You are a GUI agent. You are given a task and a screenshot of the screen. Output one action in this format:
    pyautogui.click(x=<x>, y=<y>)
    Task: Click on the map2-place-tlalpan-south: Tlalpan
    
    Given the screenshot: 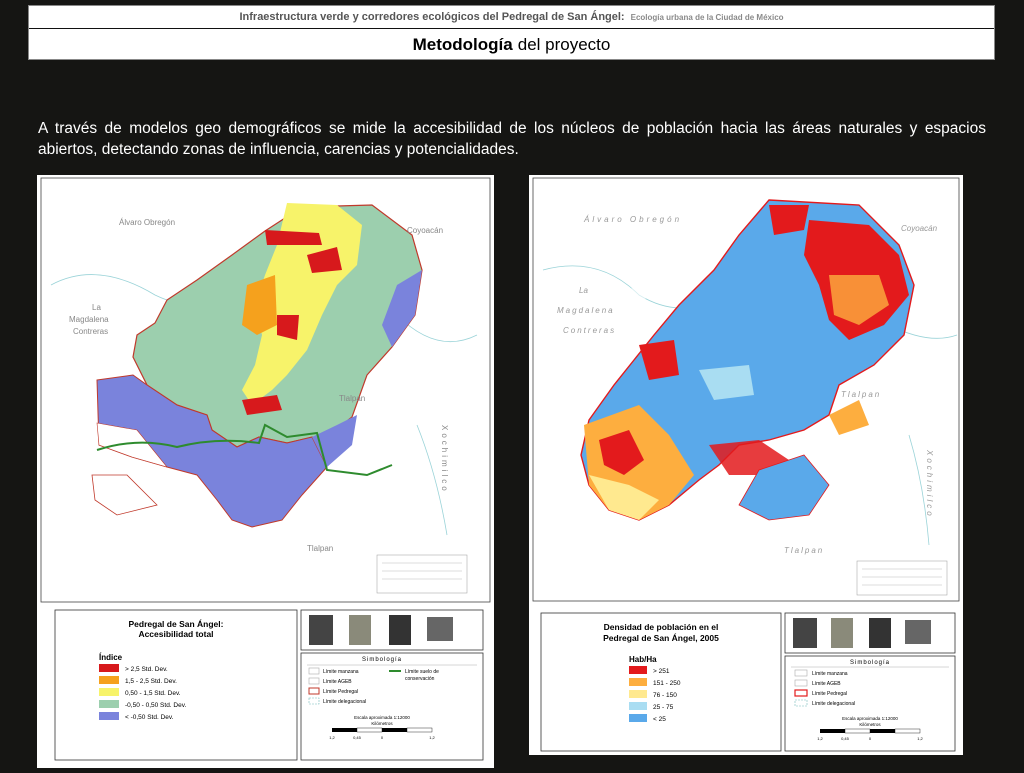 What is the action you would take?
    pyautogui.click(x=804, y=550)
    